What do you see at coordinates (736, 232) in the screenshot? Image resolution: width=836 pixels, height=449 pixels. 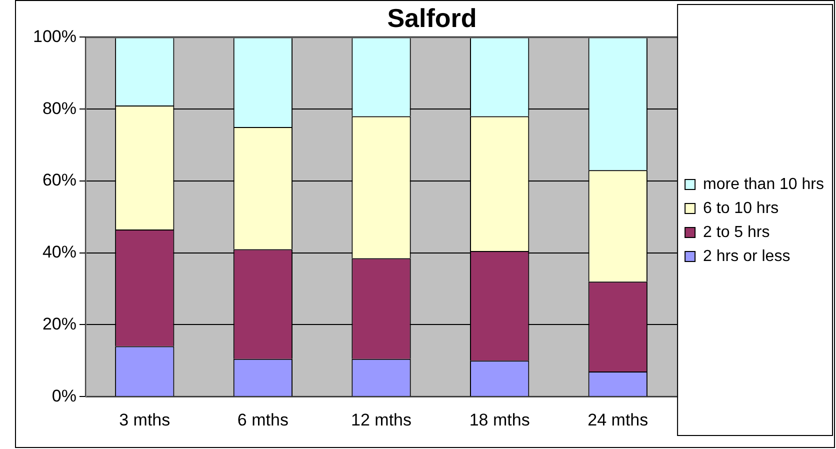 I see `legend-label: 2 to 5 hrs` at bounding box center [736, 232].